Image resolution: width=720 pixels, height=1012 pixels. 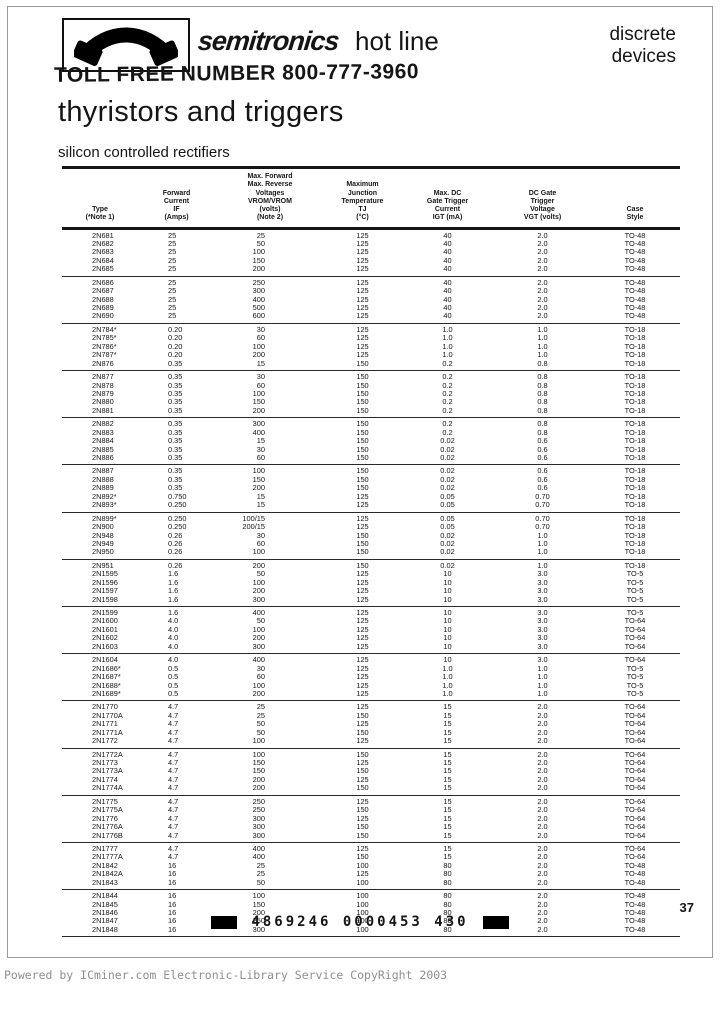 What do you see at coordinates (371, 685) in the screenshot?
I see `table-row: 2N1688* 0.5 100 125 1.0 1.0 TO-5` at bounding box center [371, 685].